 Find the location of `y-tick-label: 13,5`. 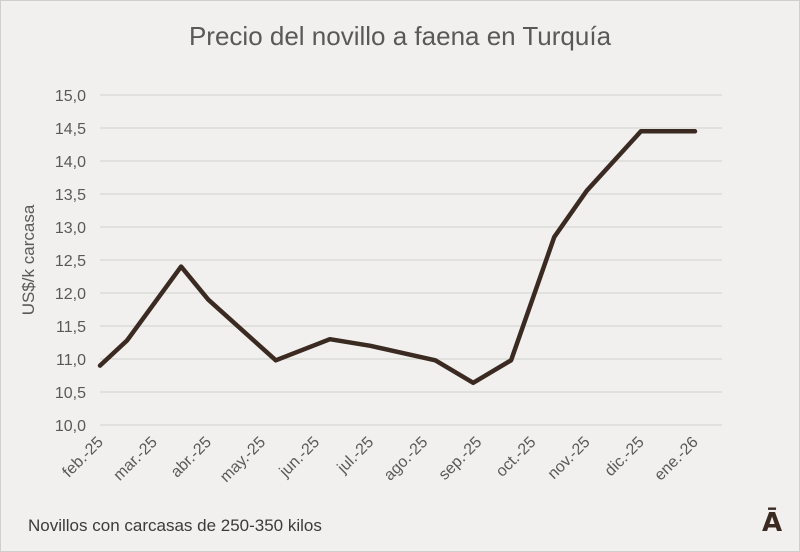

y-tick-label: 13,5 is located at coordinates (70, 195).